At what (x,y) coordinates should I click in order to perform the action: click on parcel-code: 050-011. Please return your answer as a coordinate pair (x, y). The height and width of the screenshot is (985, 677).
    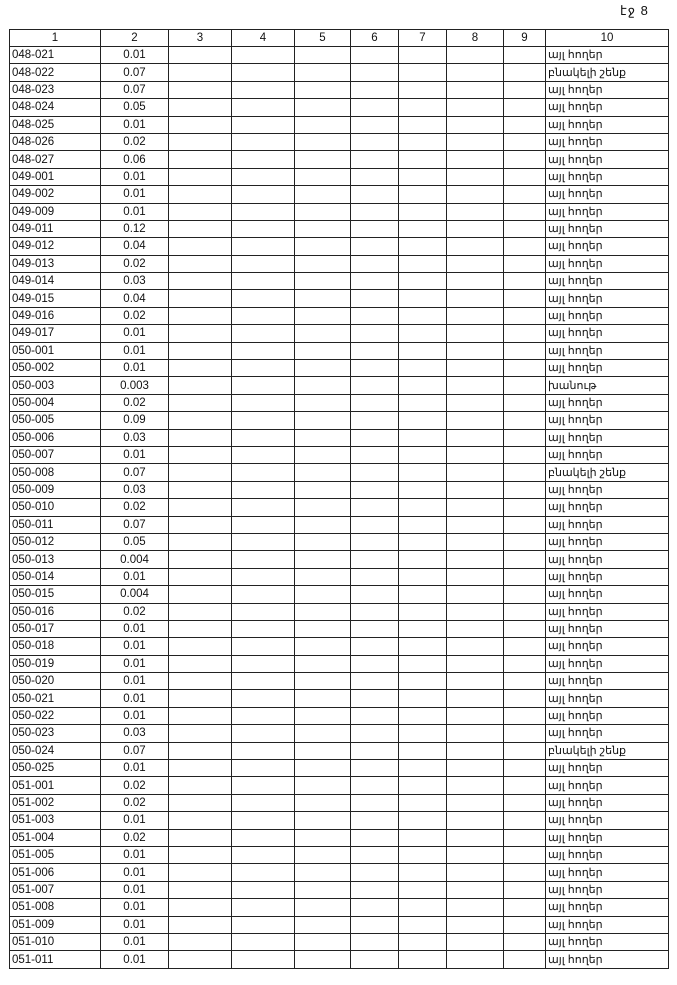
    Looking at the image, I should click on (55, 524).